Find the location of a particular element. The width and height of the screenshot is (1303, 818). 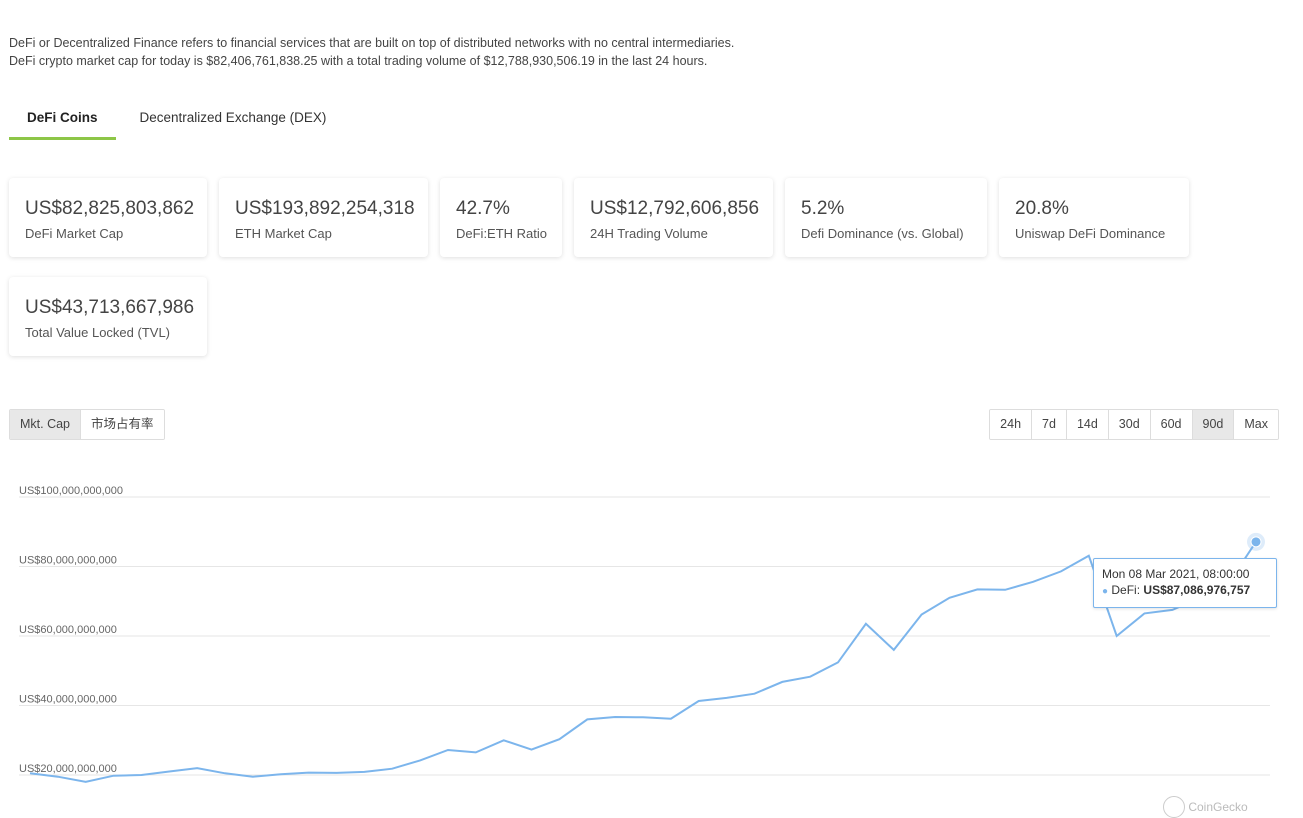

range-7d-button: 7d is located at coordinates (1048, 424).